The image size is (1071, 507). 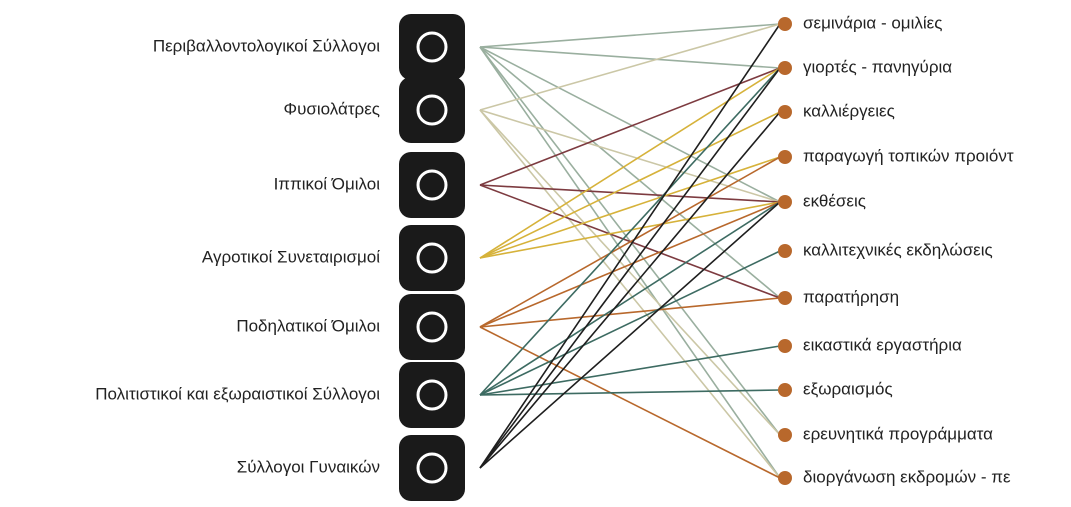 What do you see at coordinates (266, 45) in the screenshot?
I see `group-label: Περιβαλλοντολογικοί Σύλλογοι` at bounding box center [266, 45].